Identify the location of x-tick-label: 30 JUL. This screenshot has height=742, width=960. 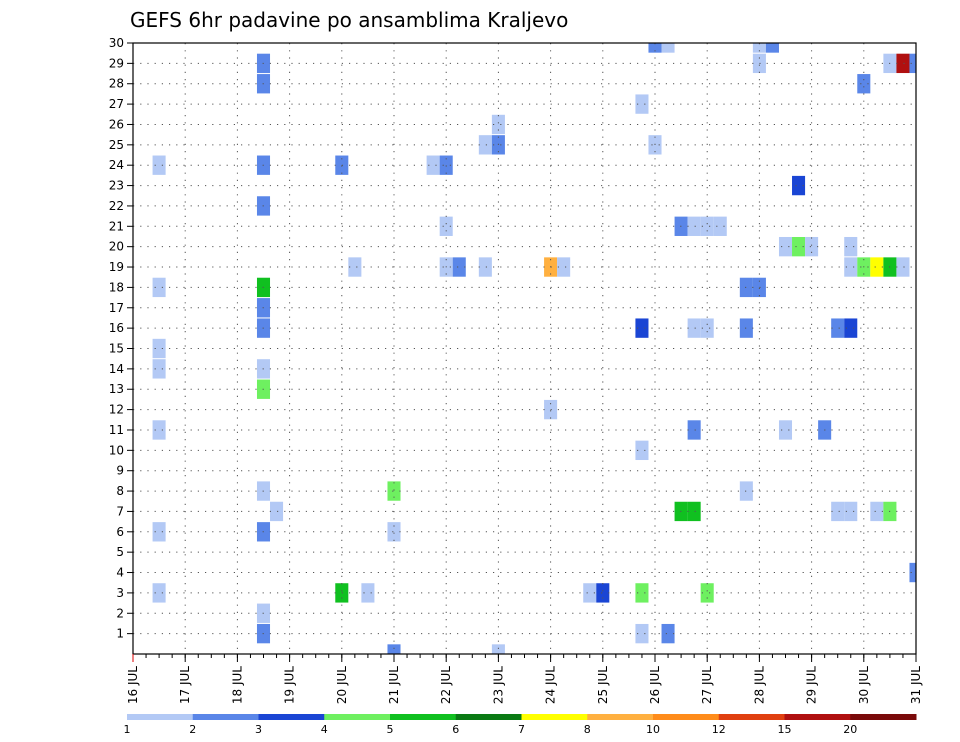
(864, 685).